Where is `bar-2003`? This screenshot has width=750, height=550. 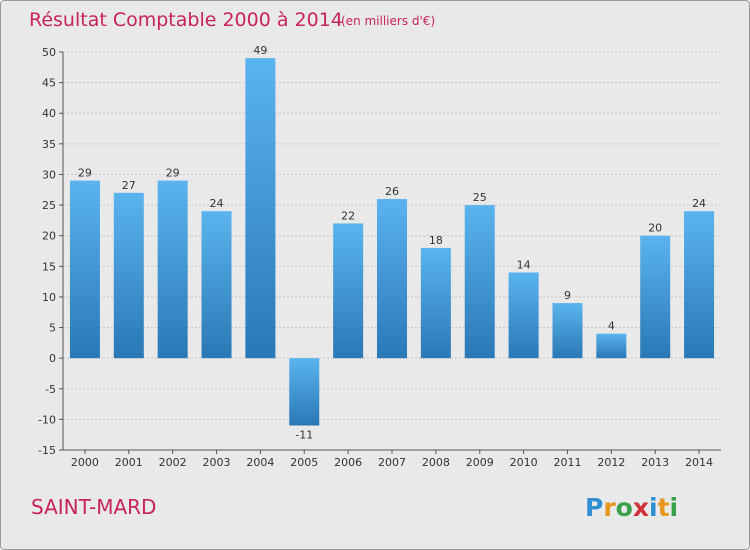 bar-2003 is located at coordinates (216, 285).